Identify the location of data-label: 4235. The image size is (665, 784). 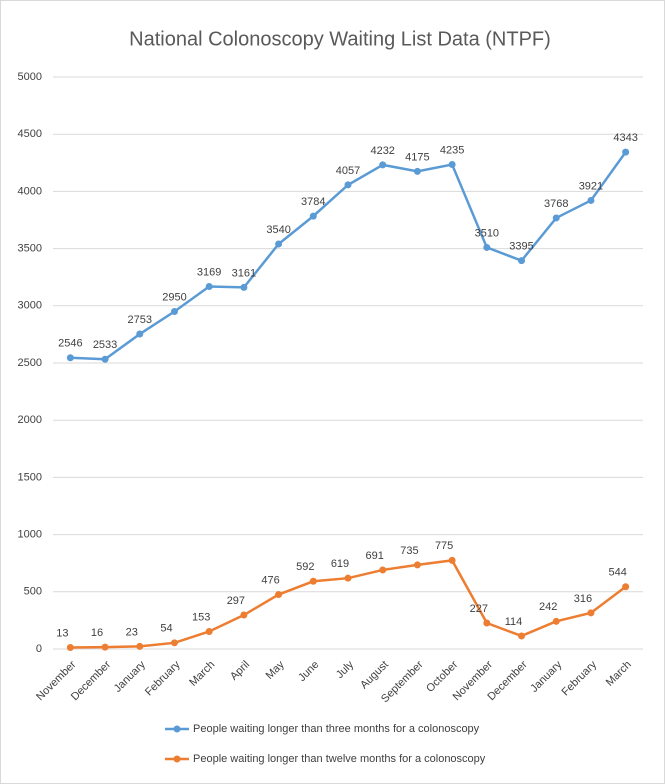
(452, 150).